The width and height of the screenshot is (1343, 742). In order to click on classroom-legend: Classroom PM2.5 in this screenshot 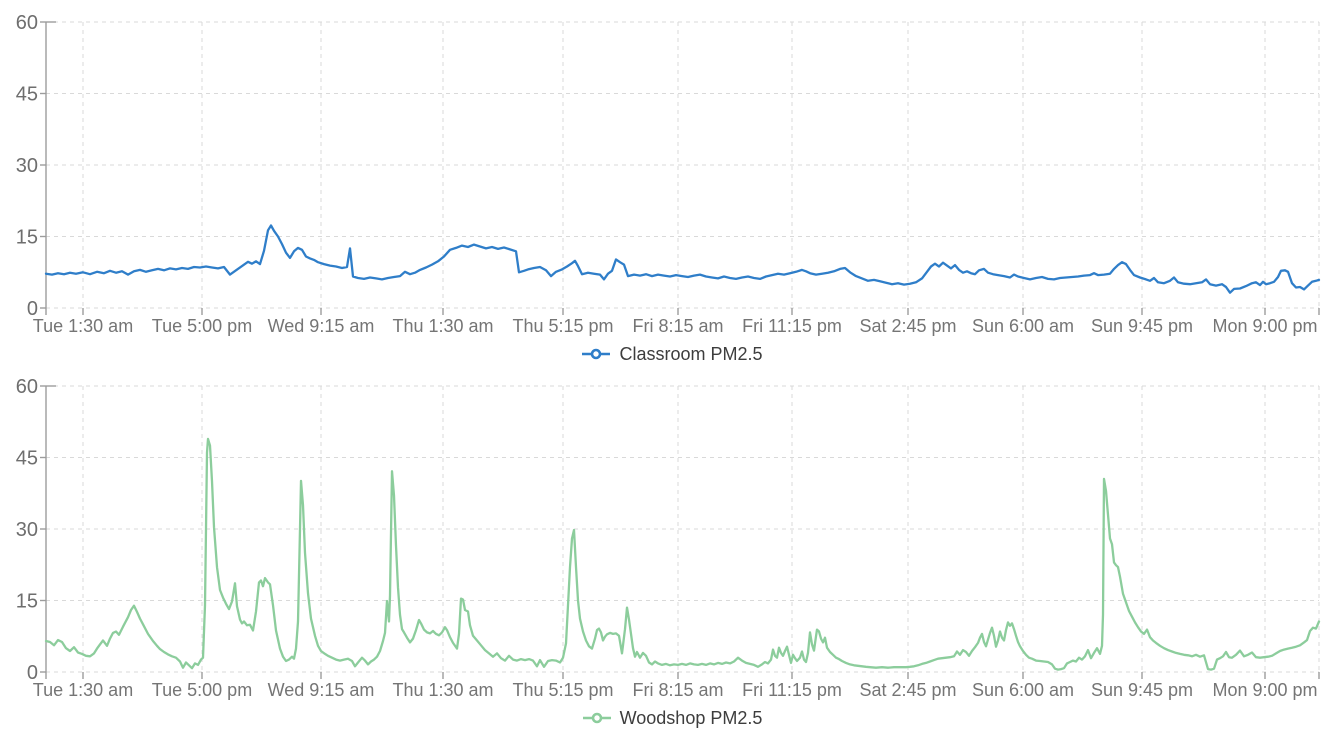, I will do `click(671, 354)`.